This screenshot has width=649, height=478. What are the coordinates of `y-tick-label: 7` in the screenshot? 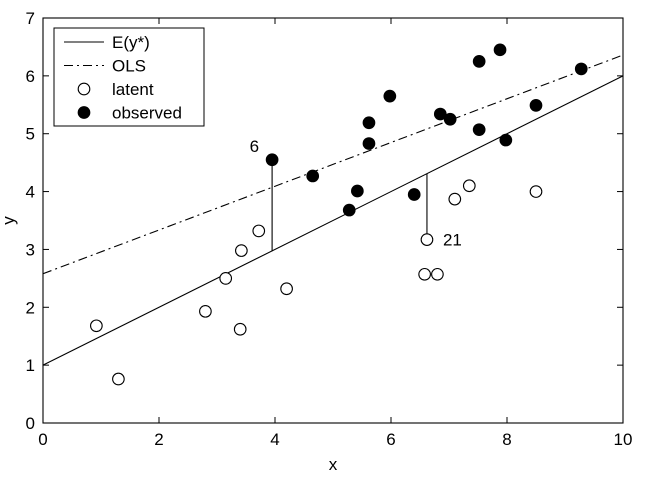 It's located at (30, 18).